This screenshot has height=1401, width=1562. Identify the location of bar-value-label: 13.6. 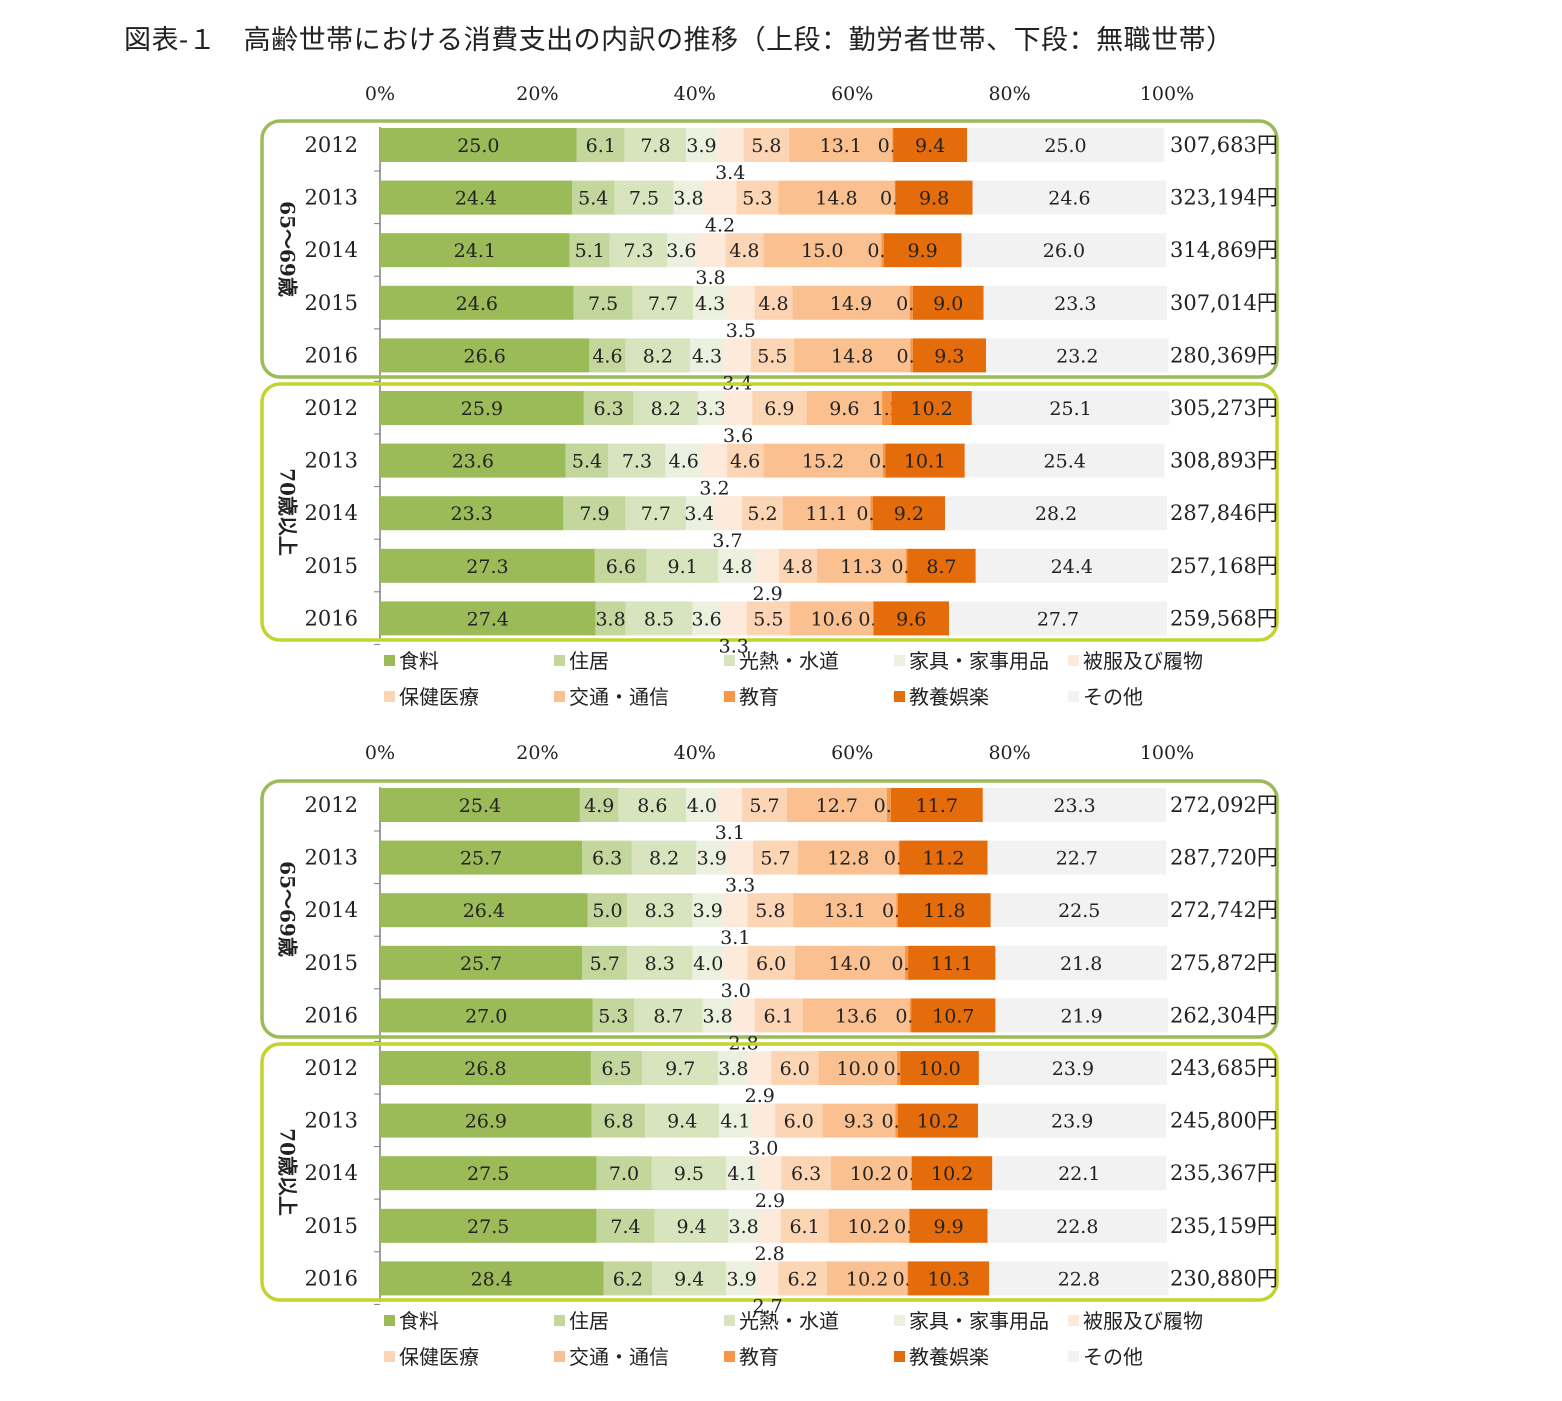
(856, 1016).